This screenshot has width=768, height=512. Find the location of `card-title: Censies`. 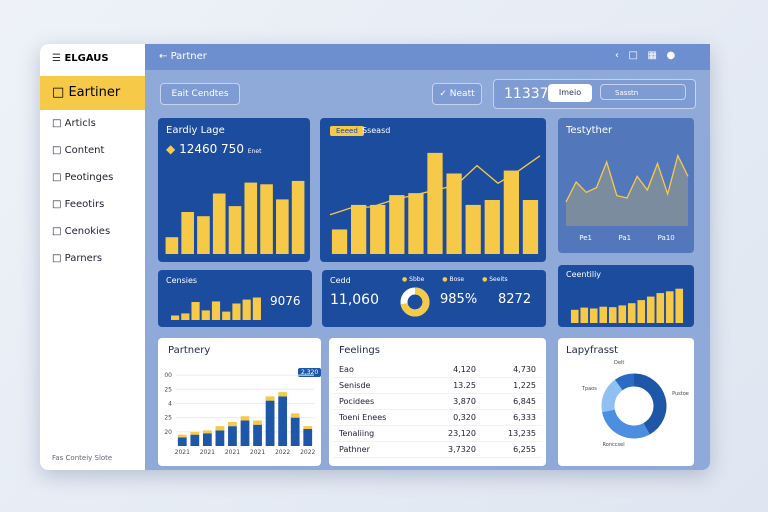

card-title: Censies is located at coordinates (182, 280).